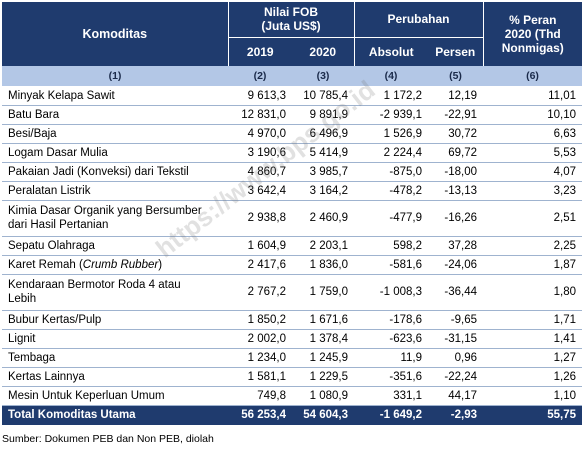  Describe the element at coordinates (391, 339) in the screenshot. I see `row-absolut: -623,6` at that location.